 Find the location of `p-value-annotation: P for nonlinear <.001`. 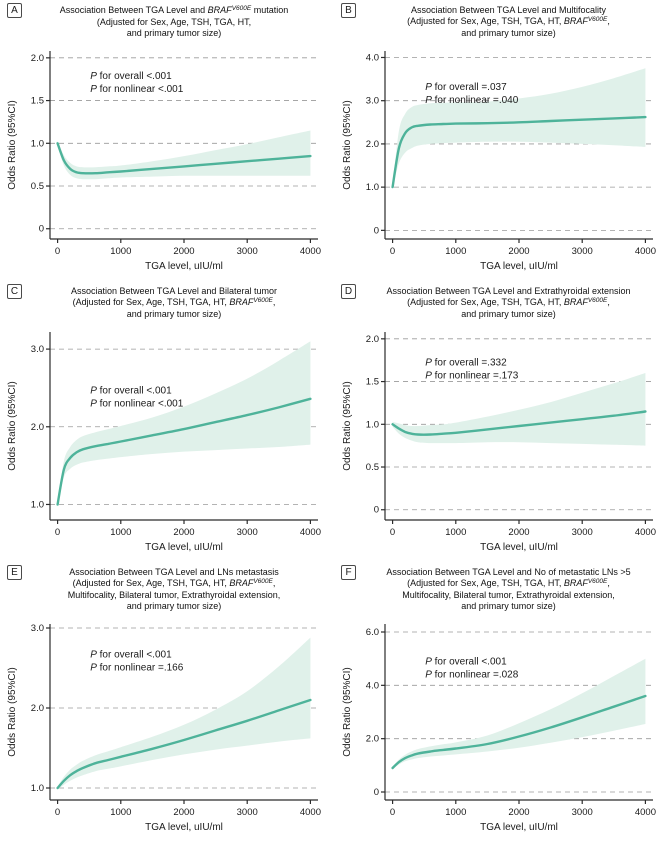

p-value-annotation: P for nonlinear <.001 is located at coordinates (137, 89).